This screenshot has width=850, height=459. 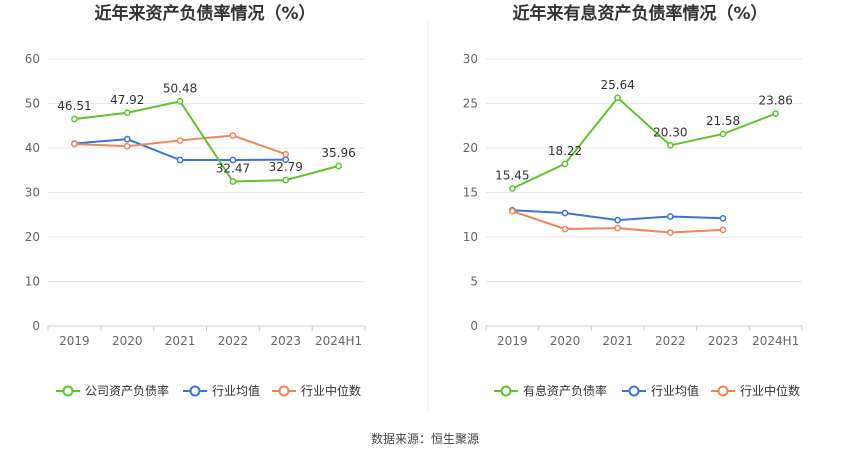 I want to click on data-label: 18.22, so click(x=565, y=151).